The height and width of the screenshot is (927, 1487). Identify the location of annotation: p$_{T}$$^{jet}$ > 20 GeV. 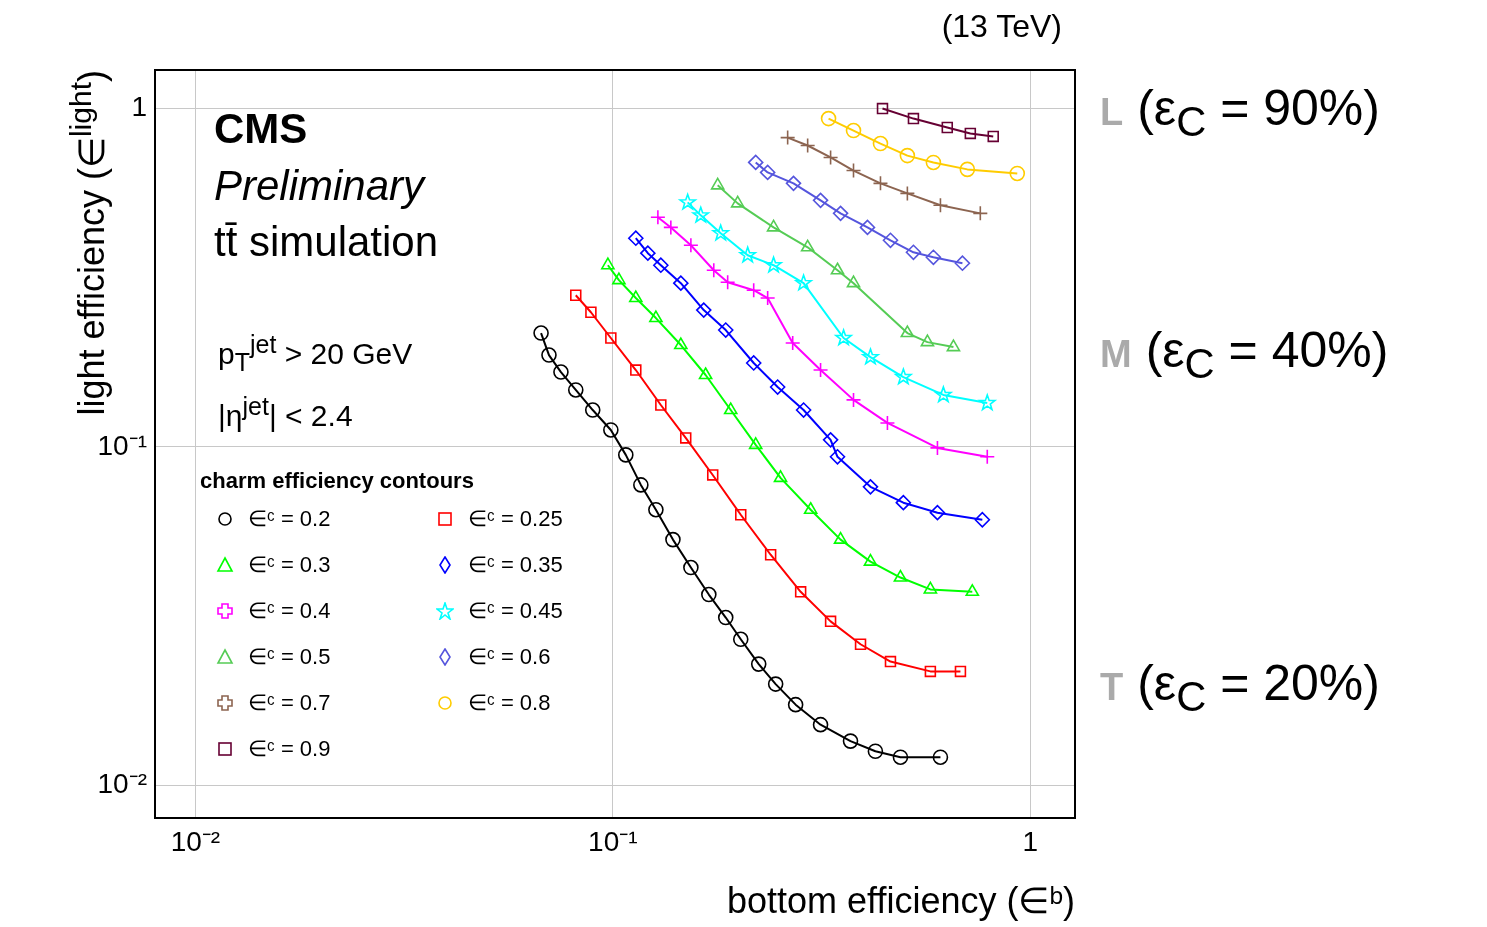
(315, 353).